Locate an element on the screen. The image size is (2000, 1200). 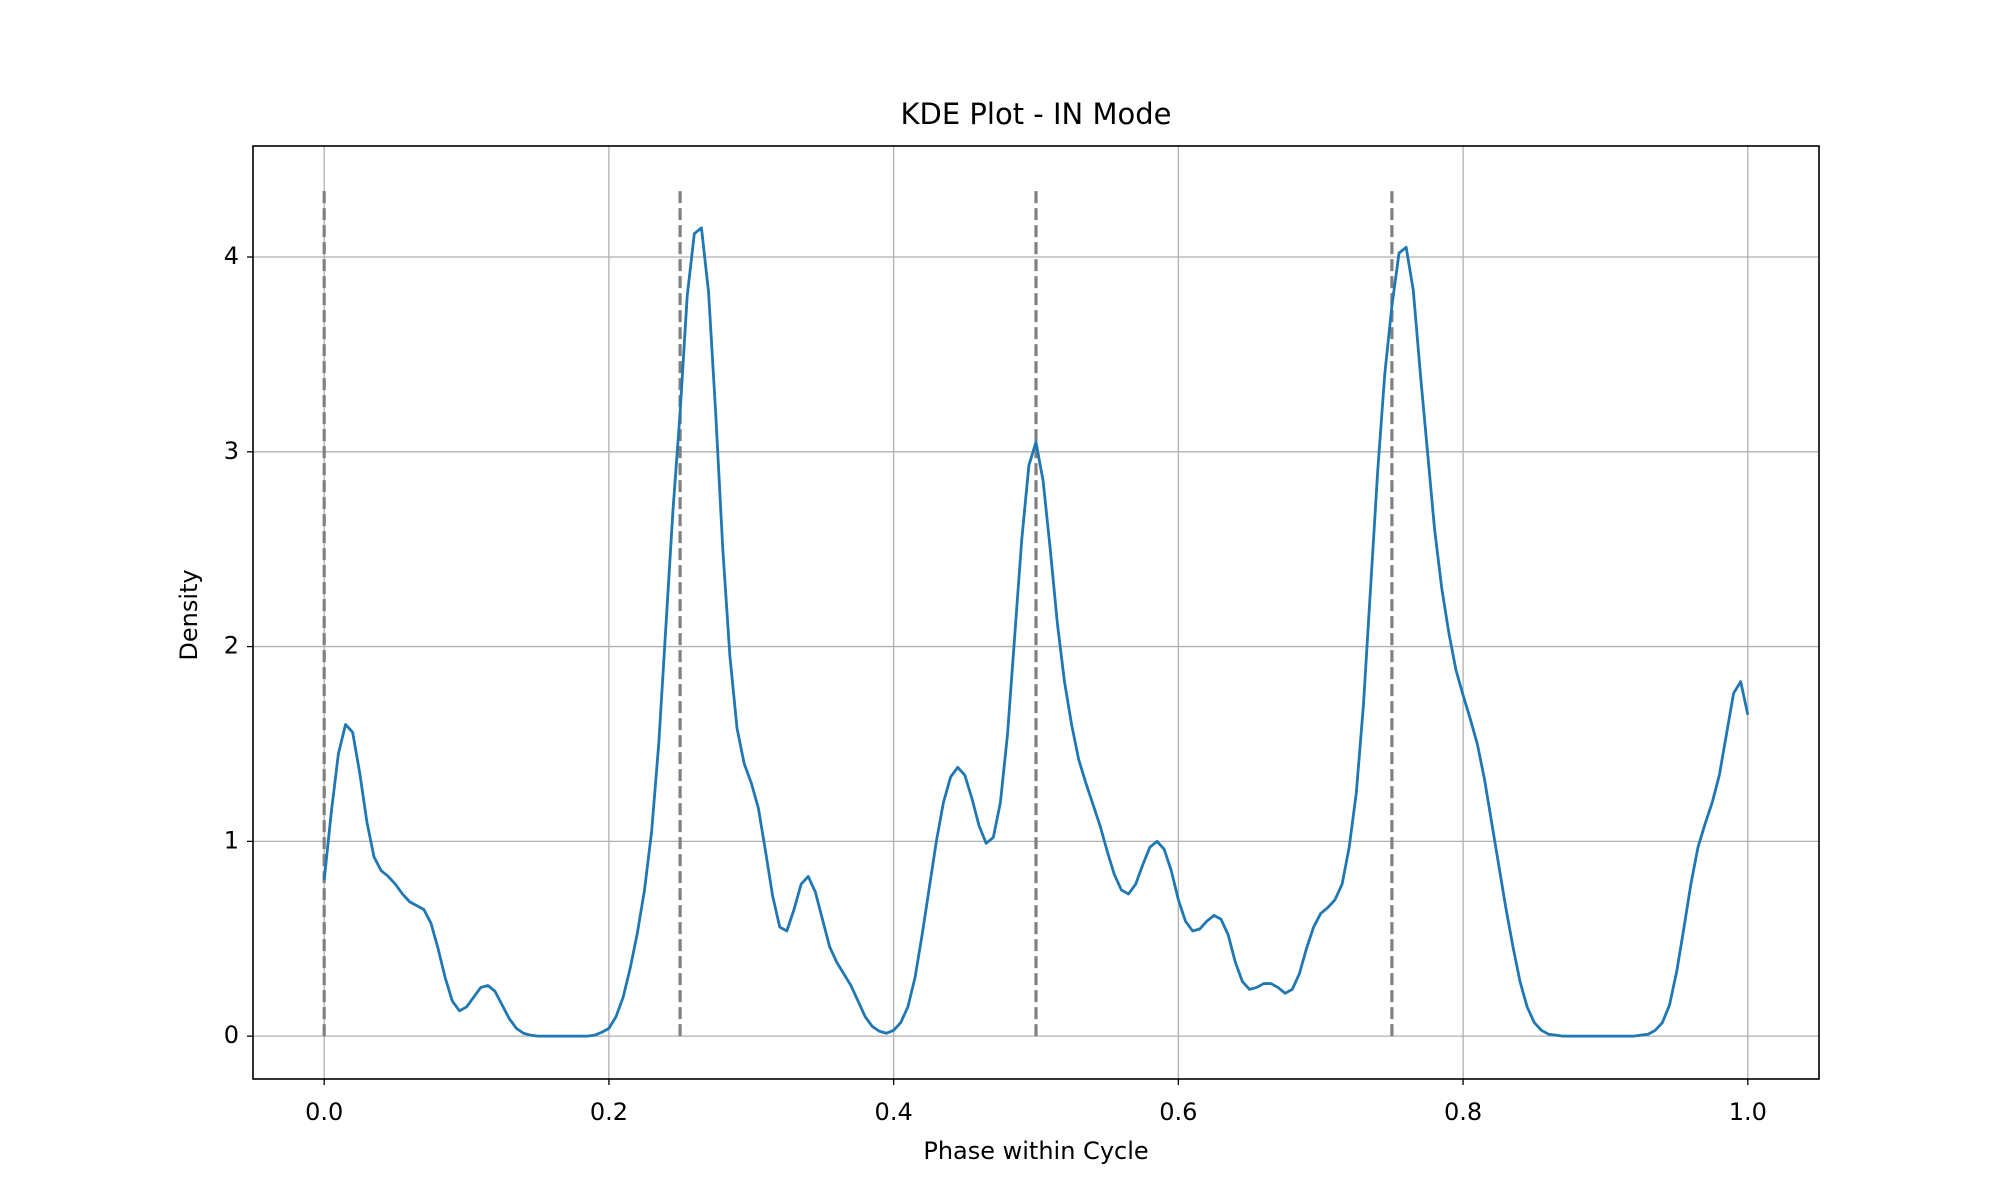
y-tick-label: 1 is located at coordinates (231, 840).